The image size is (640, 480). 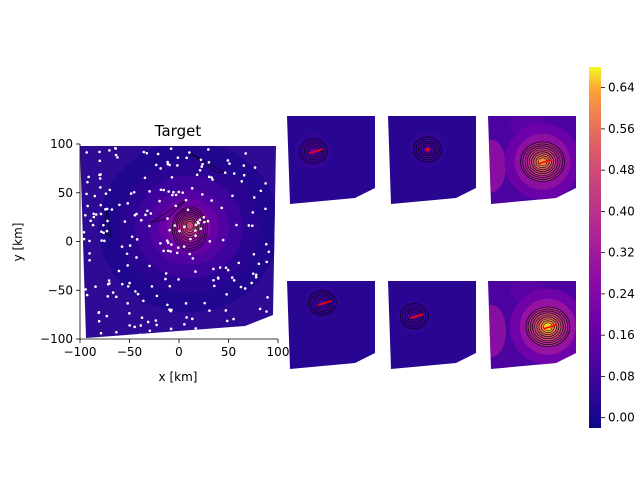 What do you see at coordinates (178, 377) in the screenshot?
I see `main-x-label: x [km]` at bounding box center [178, 377].